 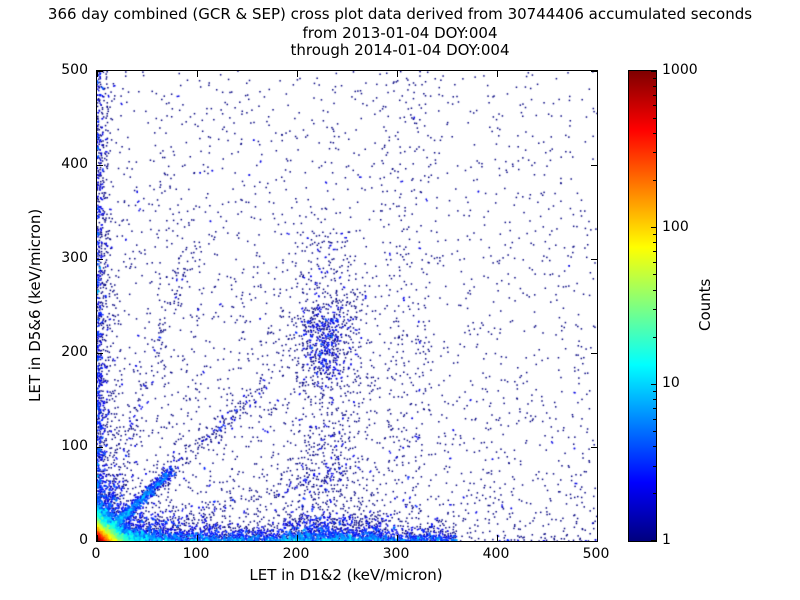 What do you see at coordinates (196, 554) in the screenshot?
I see `x-tick-label: 100` at bounding box center [196, 554].